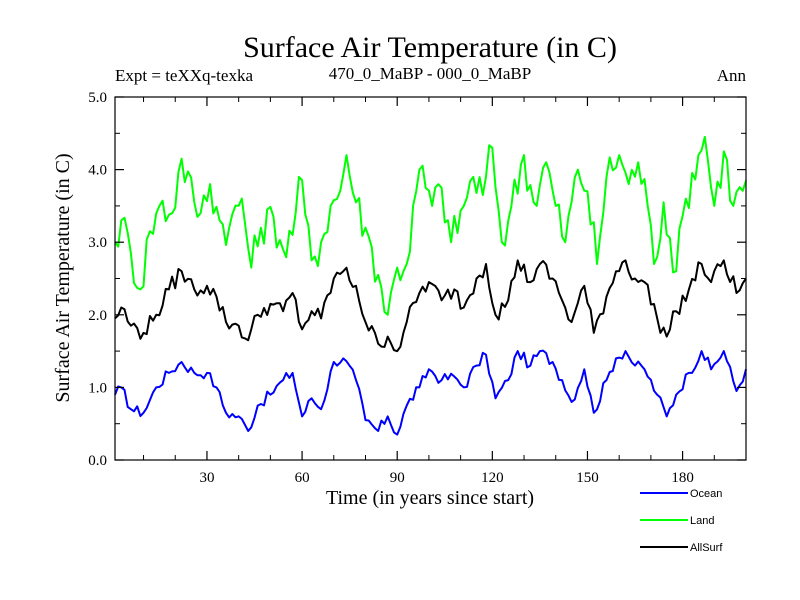 The image size is (800, 600). What do you see at coordinates (682, 478) in the screenshot?
I see `x-tick-label: 180` at bounding box center [682, 478].